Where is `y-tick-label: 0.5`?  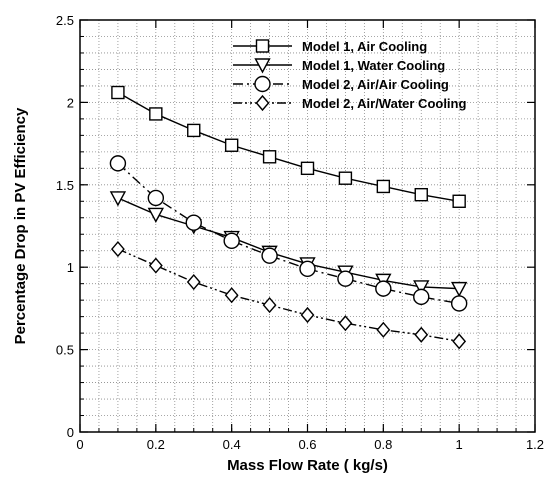 y-tick-label: 0.5 is located at coordinates (65, 350).